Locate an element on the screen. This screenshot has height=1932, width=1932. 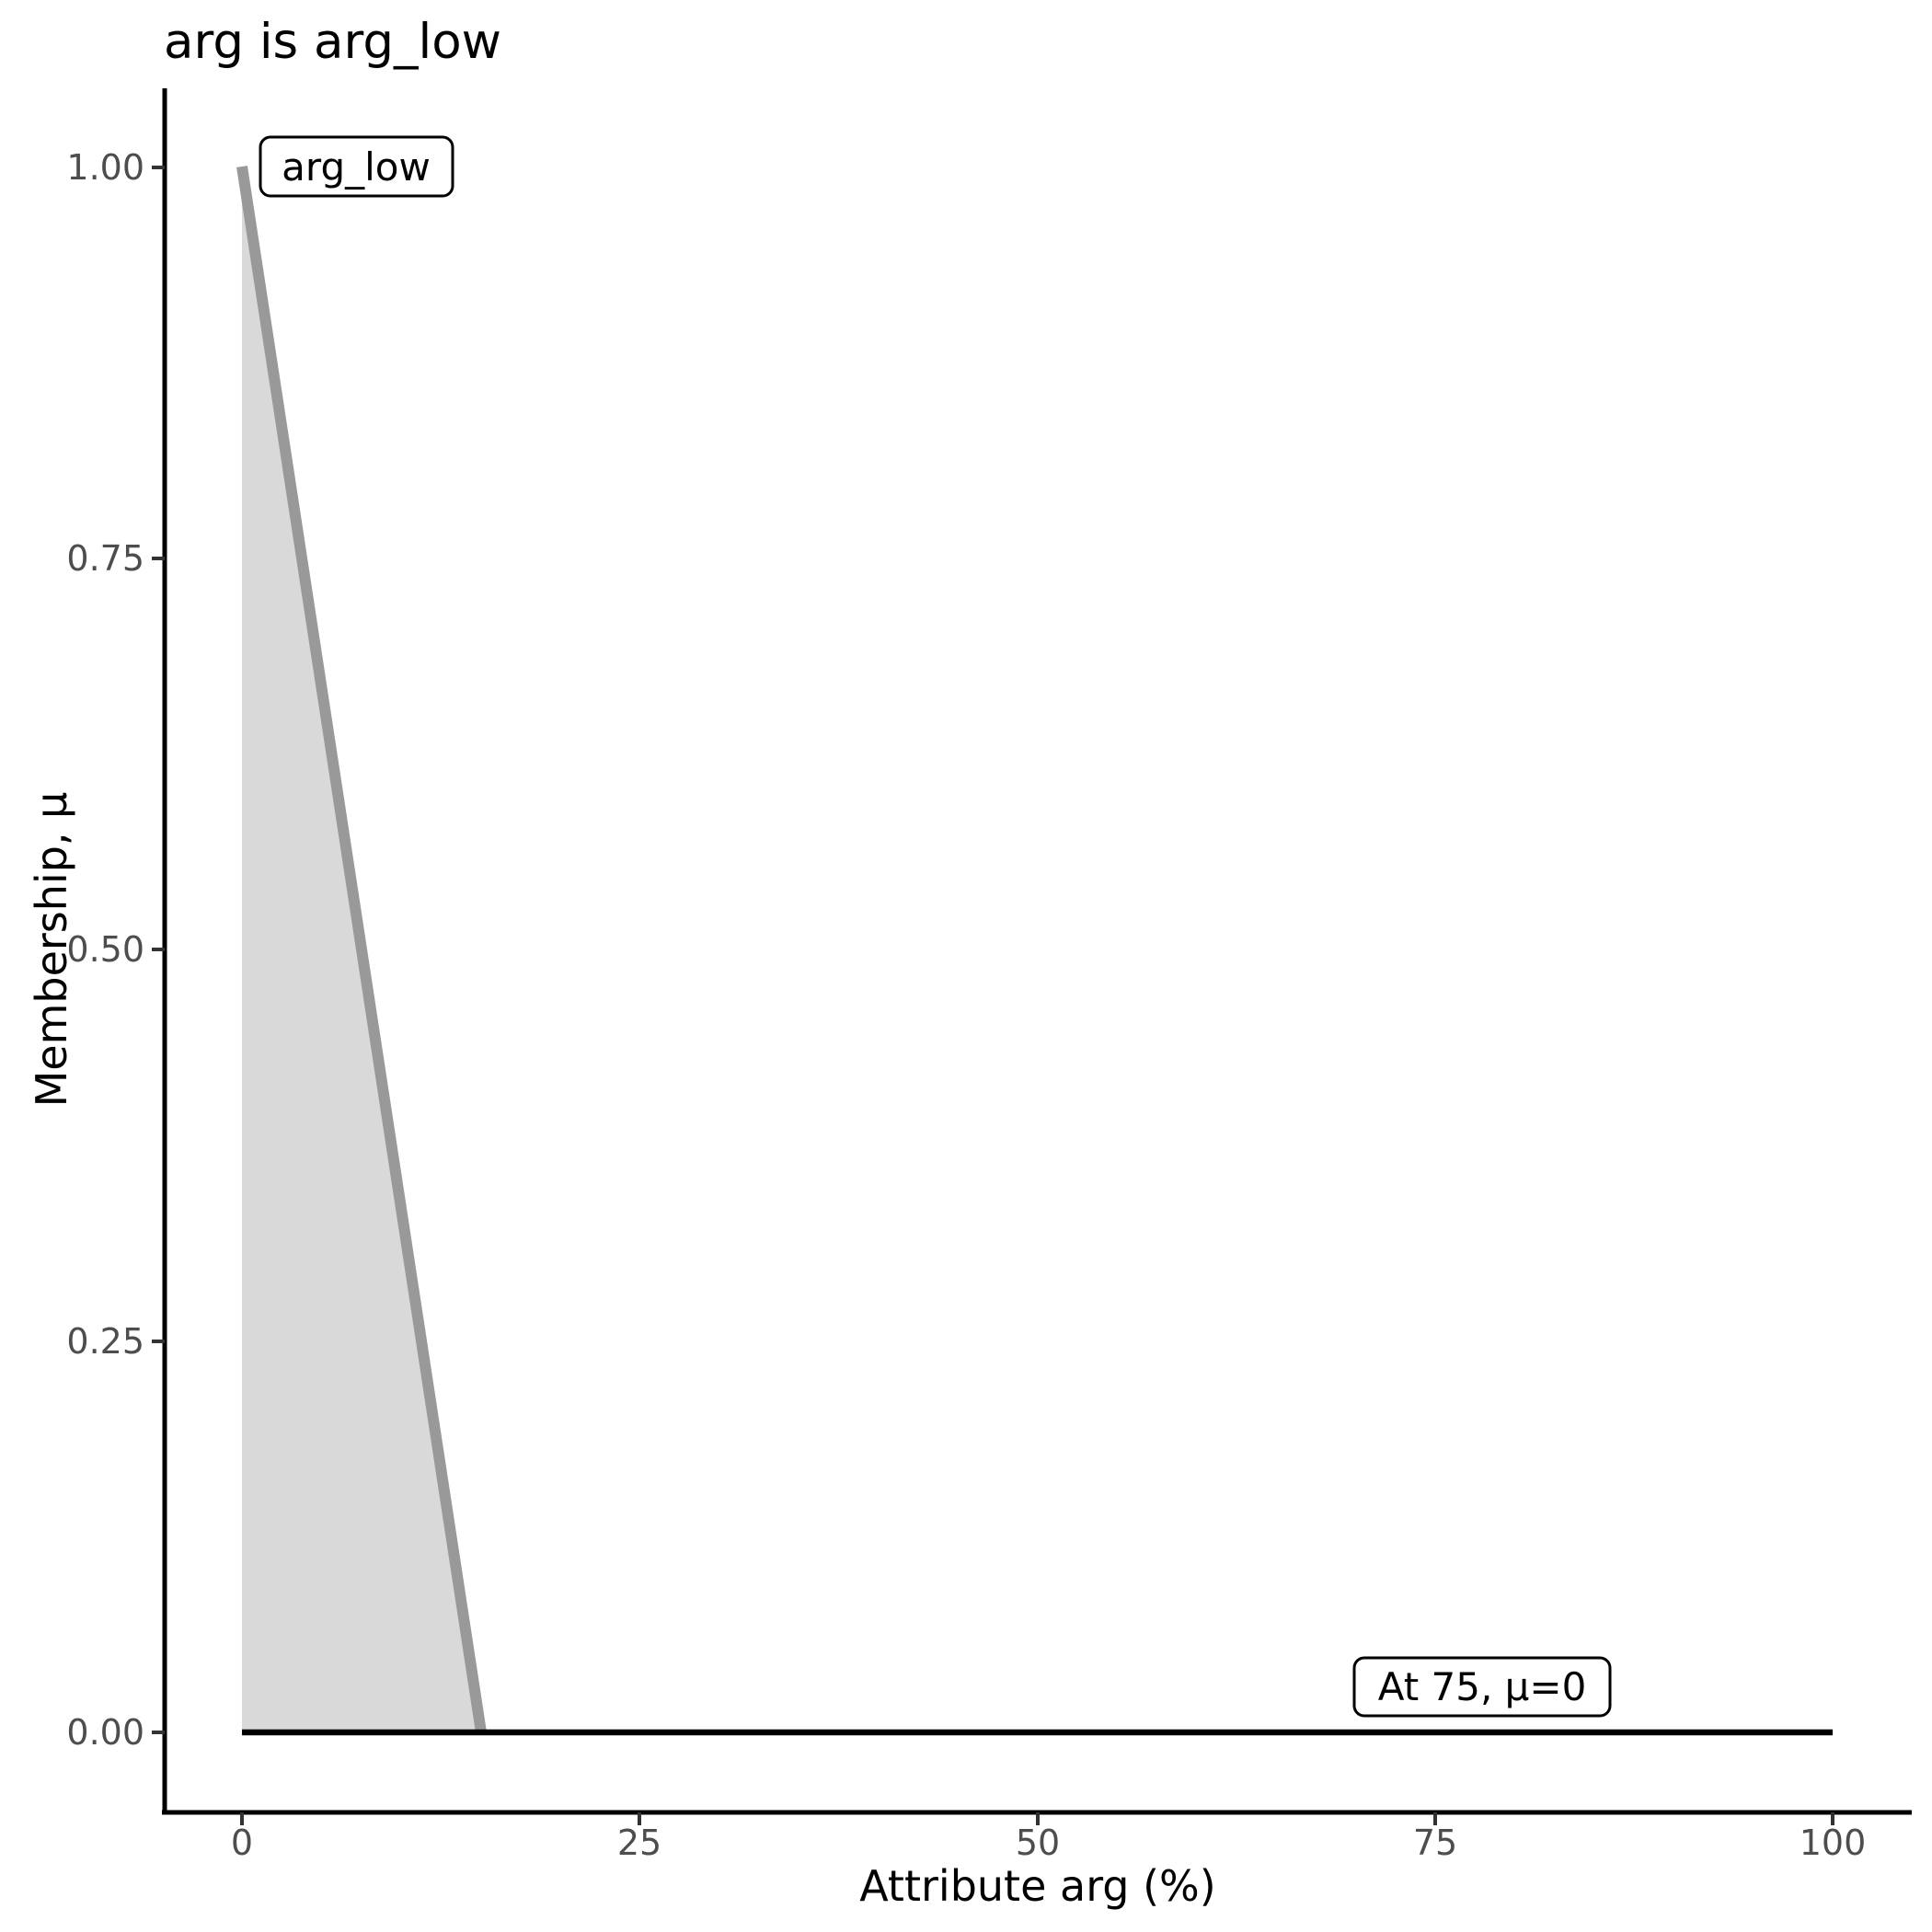
x-axis-tick-labels: 0 25 50 75 100 is located at coordinates (1048, 1843).